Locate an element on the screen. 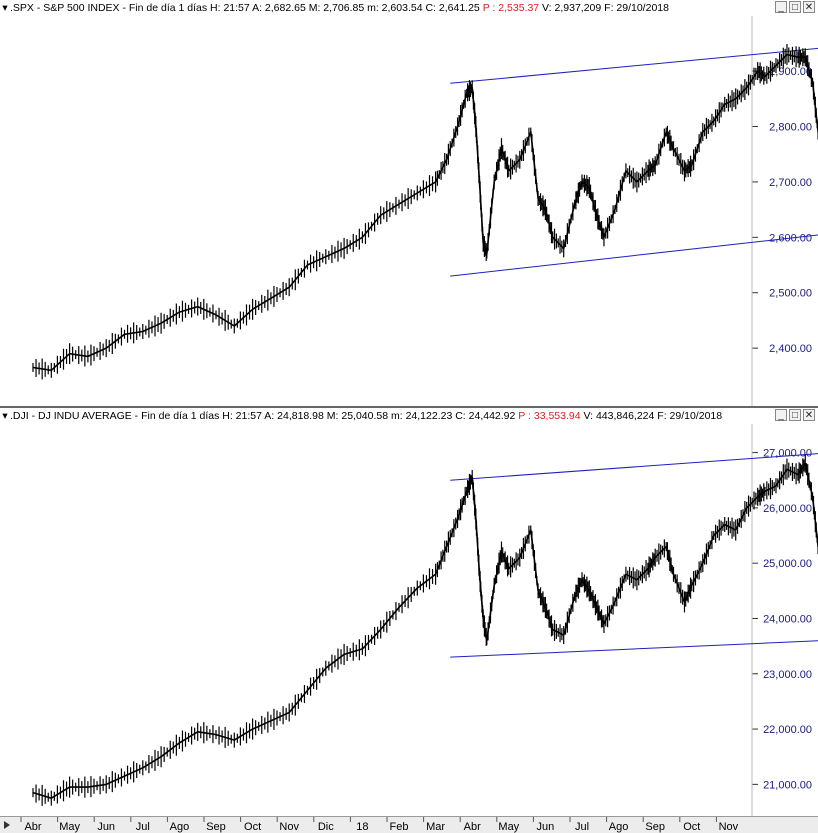  y-tick-label: 2,800.00 is located at coordinates (790, 128).